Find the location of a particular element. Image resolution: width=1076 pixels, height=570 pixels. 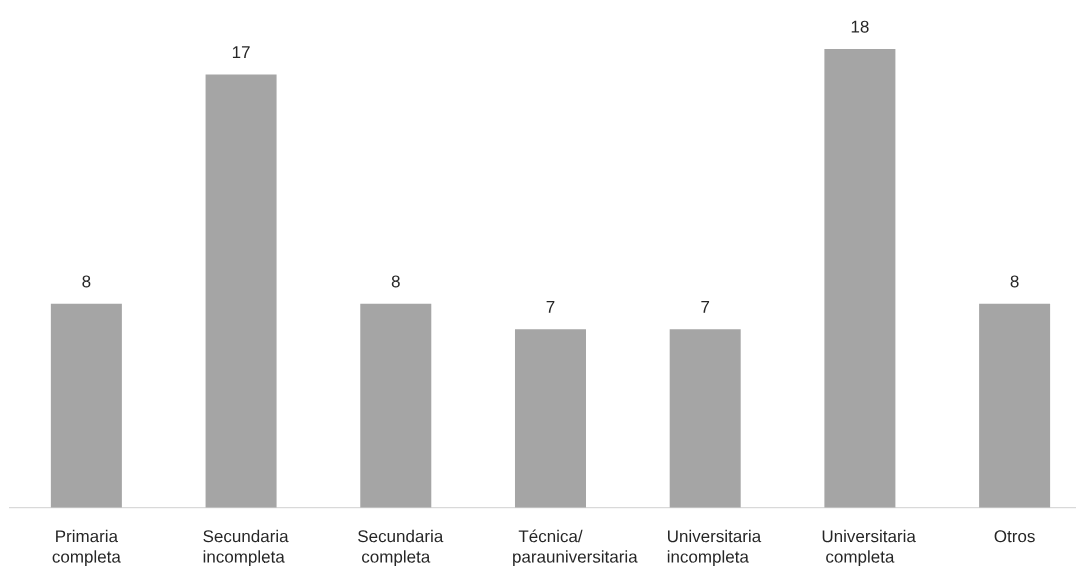

x-tick-label: Otros is located at coordinates (1014, 536).